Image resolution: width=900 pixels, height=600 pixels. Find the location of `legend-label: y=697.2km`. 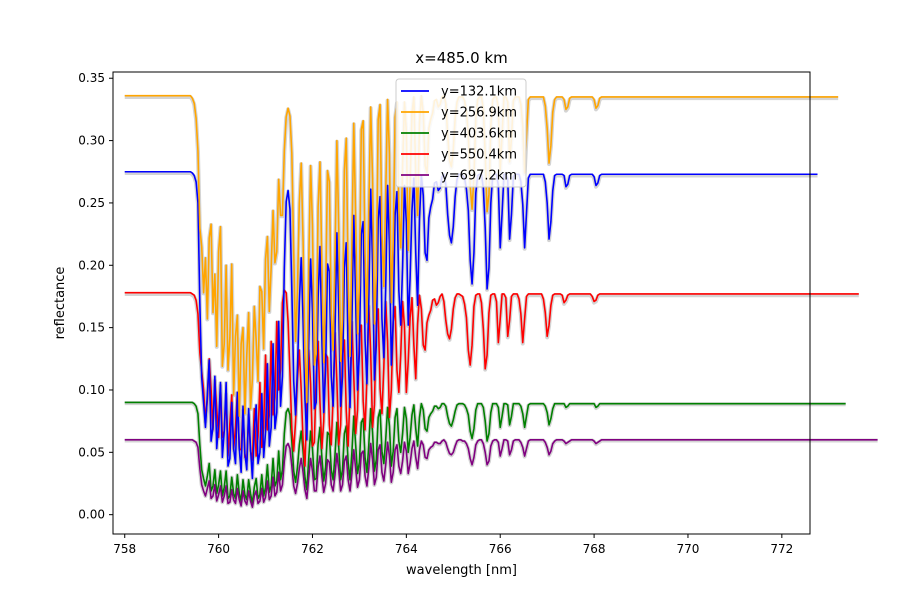

legend-label: y=697.2km is located at coordinates (479, 176).